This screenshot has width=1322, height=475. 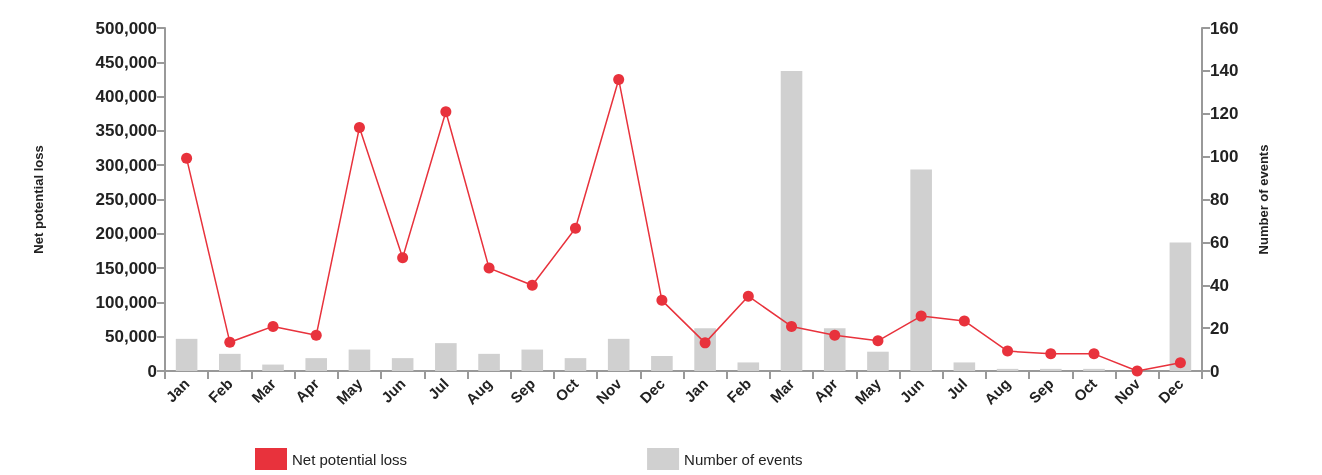 What do you see at coordinates (152, 371) in the screenshot?
I see `y-tick-label: 0` at bounding box center [152, 371].